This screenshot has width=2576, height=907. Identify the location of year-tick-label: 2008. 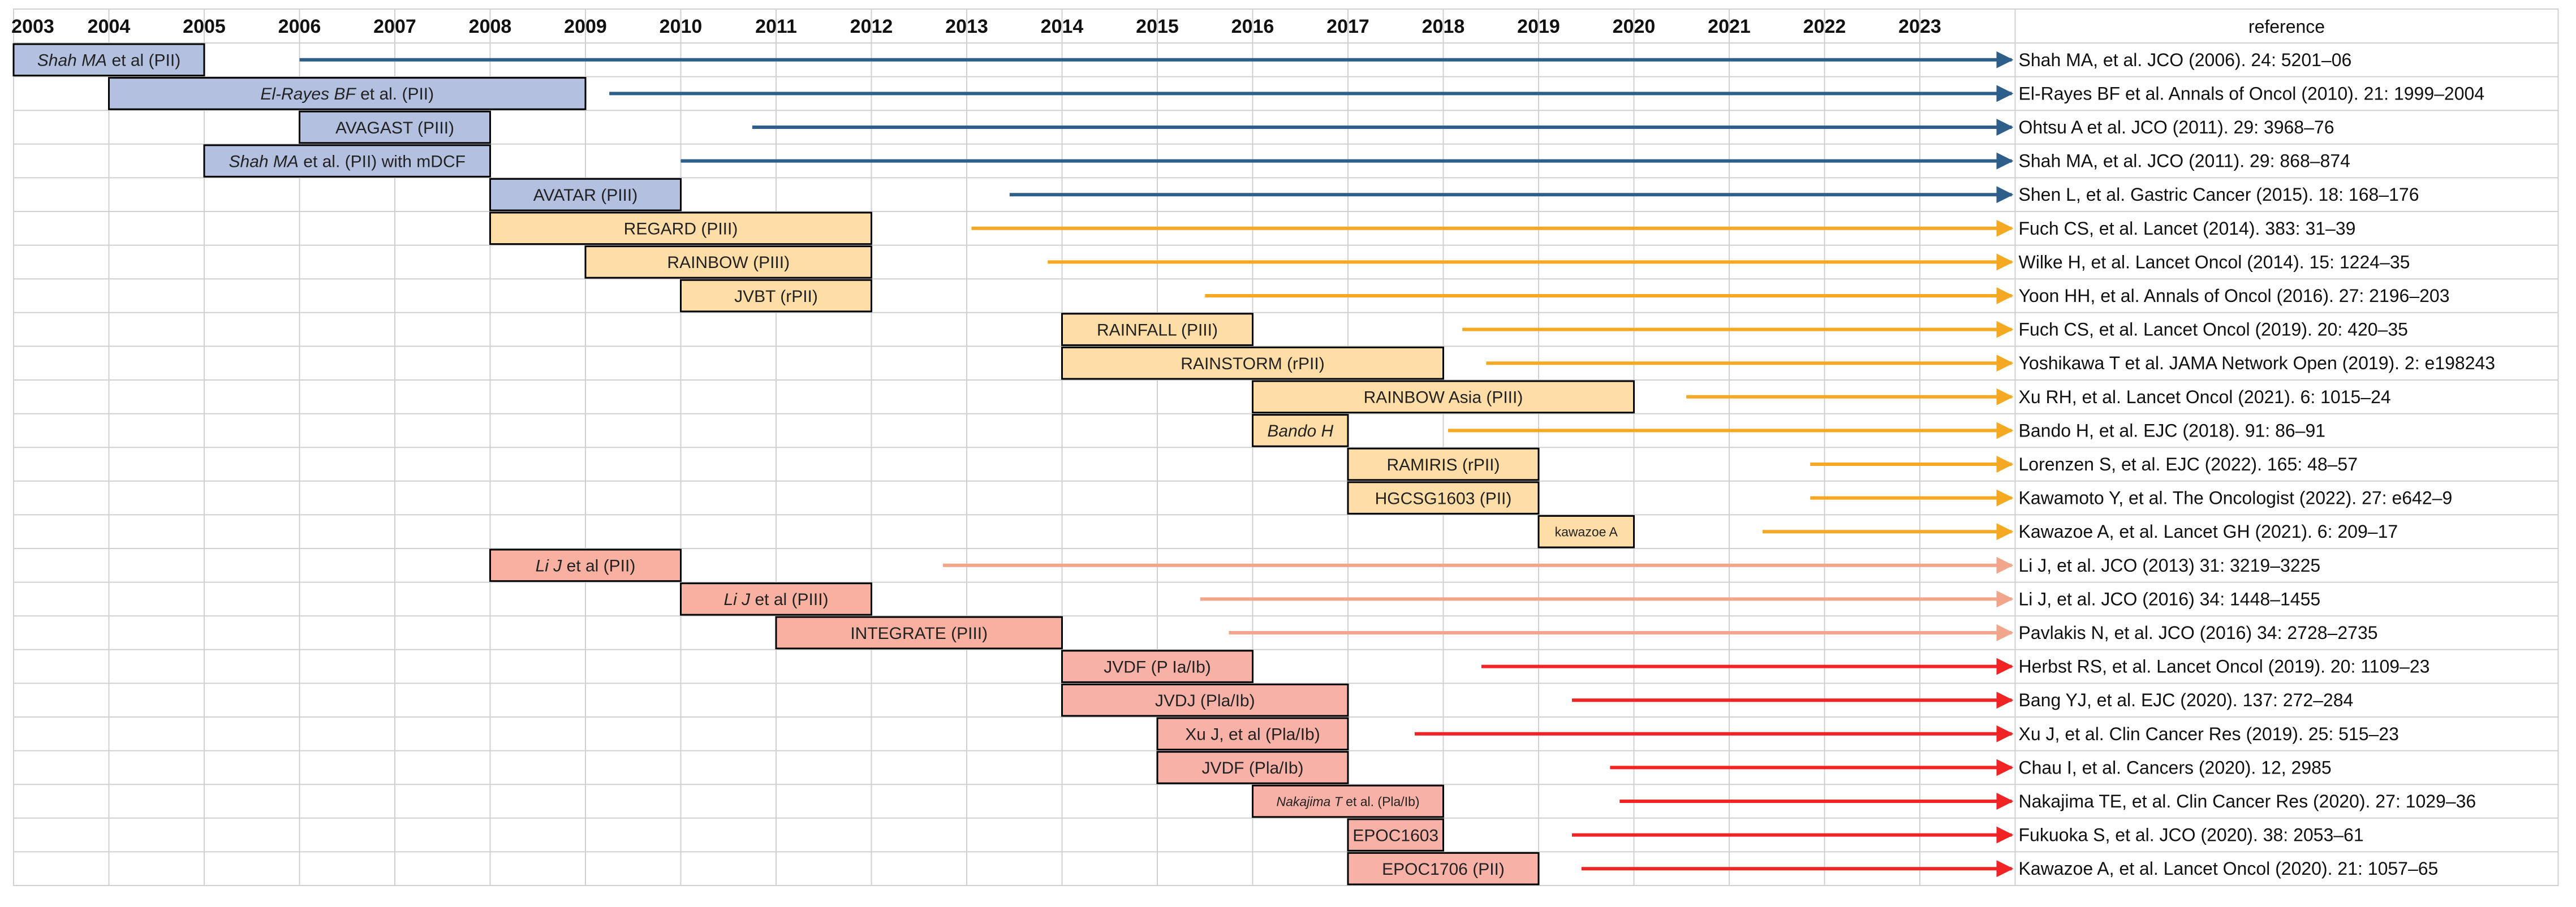
(490, 26).